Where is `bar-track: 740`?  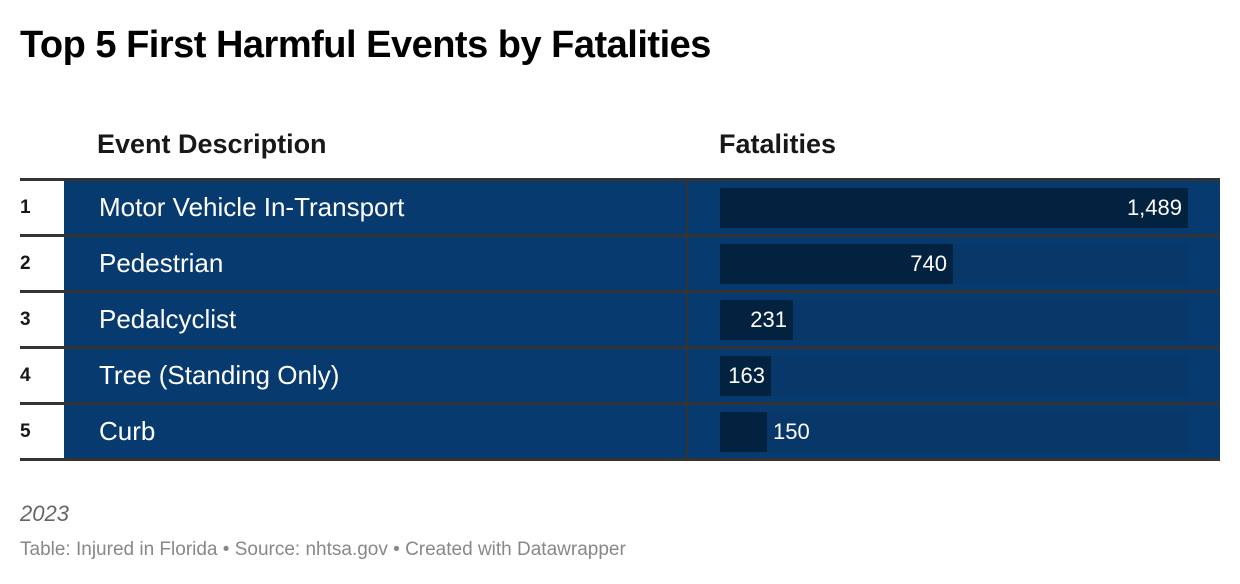
bar-track: 740 is located at coordinates (954, 264).